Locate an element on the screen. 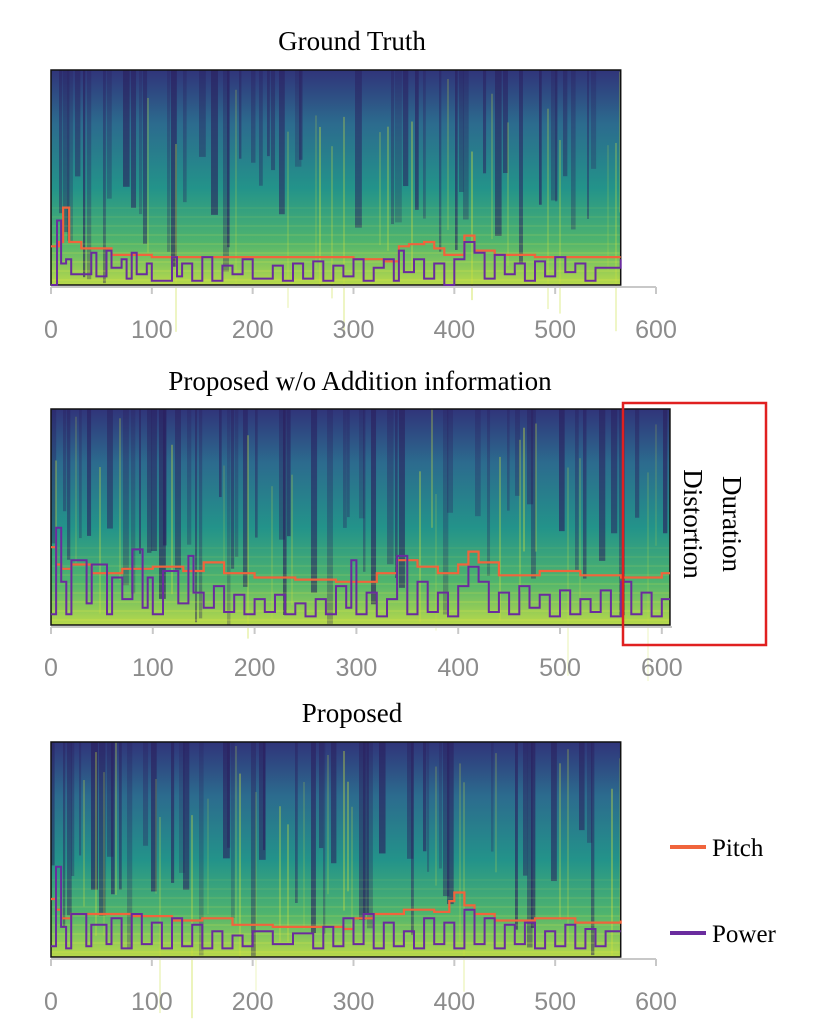 The image size is (832, 1024). annotation-box is located at coordinates (694, 524).